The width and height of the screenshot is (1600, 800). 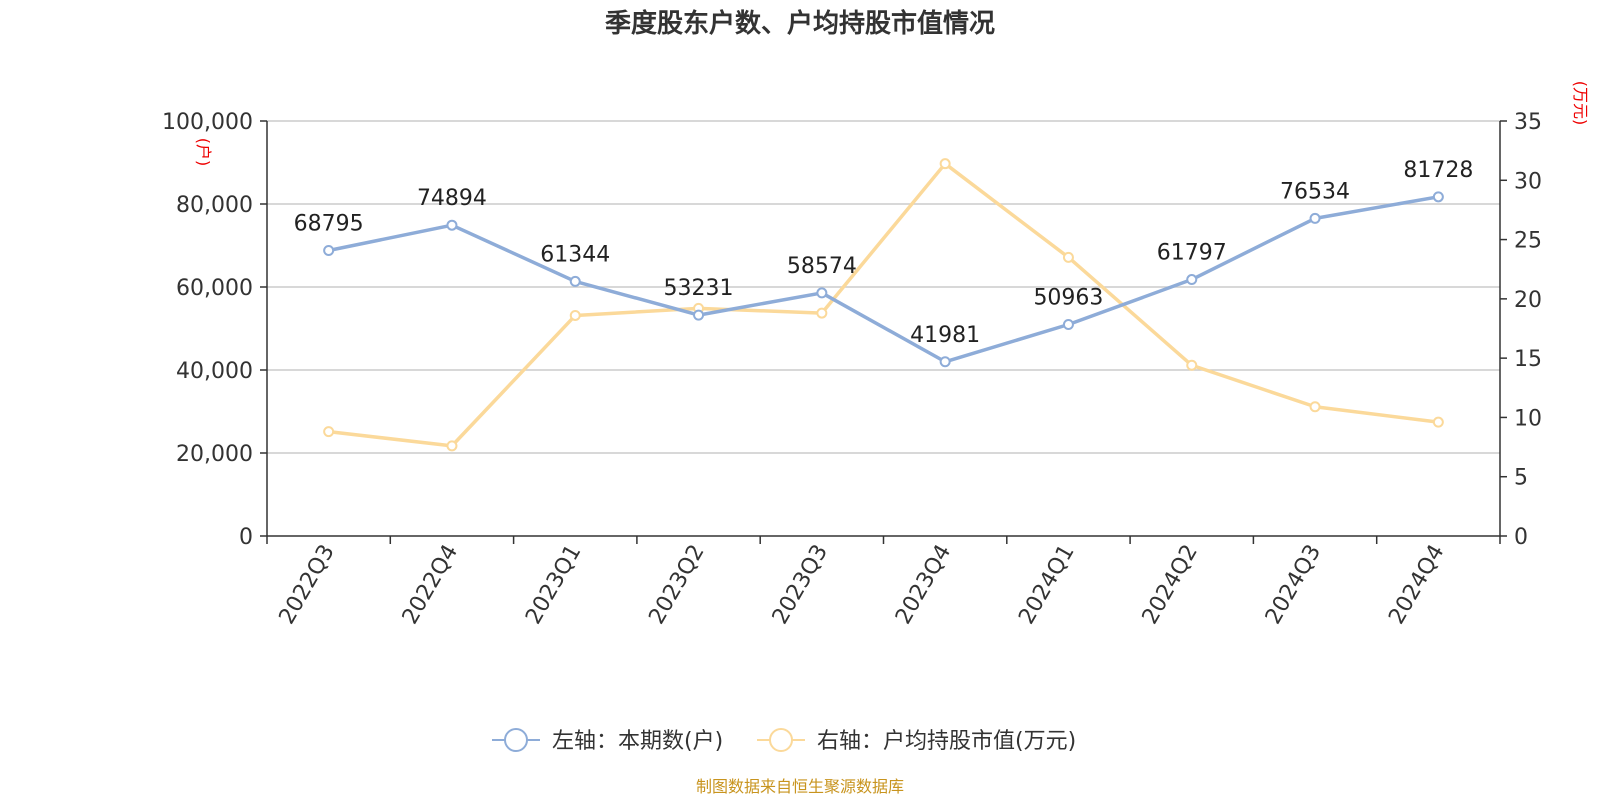 I want to click on legend-item-market-value: 右轴：户均持股市值(万元), so click(x=916, y=741).